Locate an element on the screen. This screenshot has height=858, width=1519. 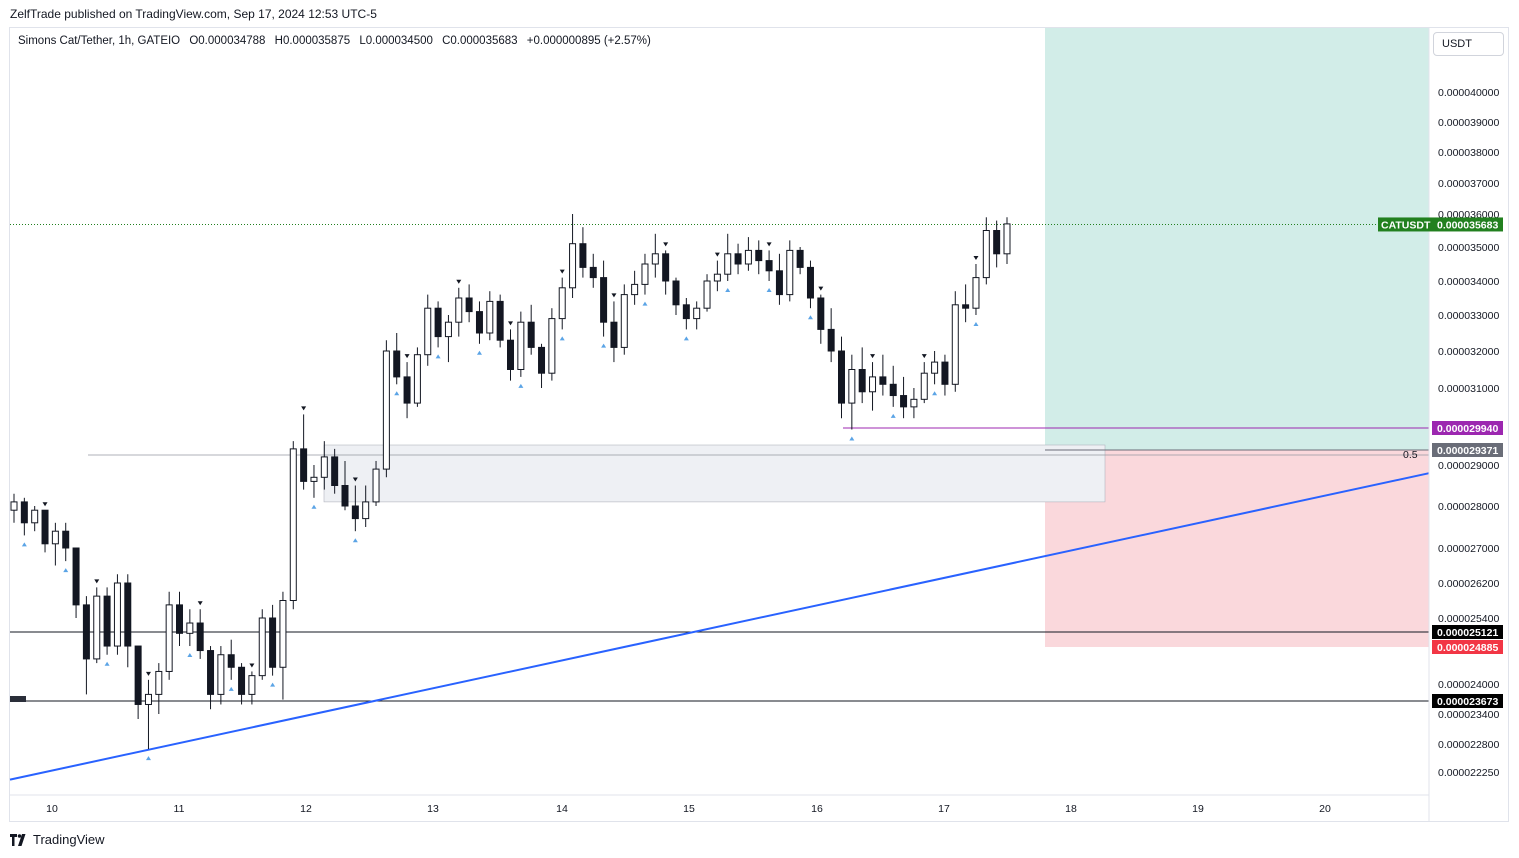
stop-zone is located at coordinates (1237, 548).